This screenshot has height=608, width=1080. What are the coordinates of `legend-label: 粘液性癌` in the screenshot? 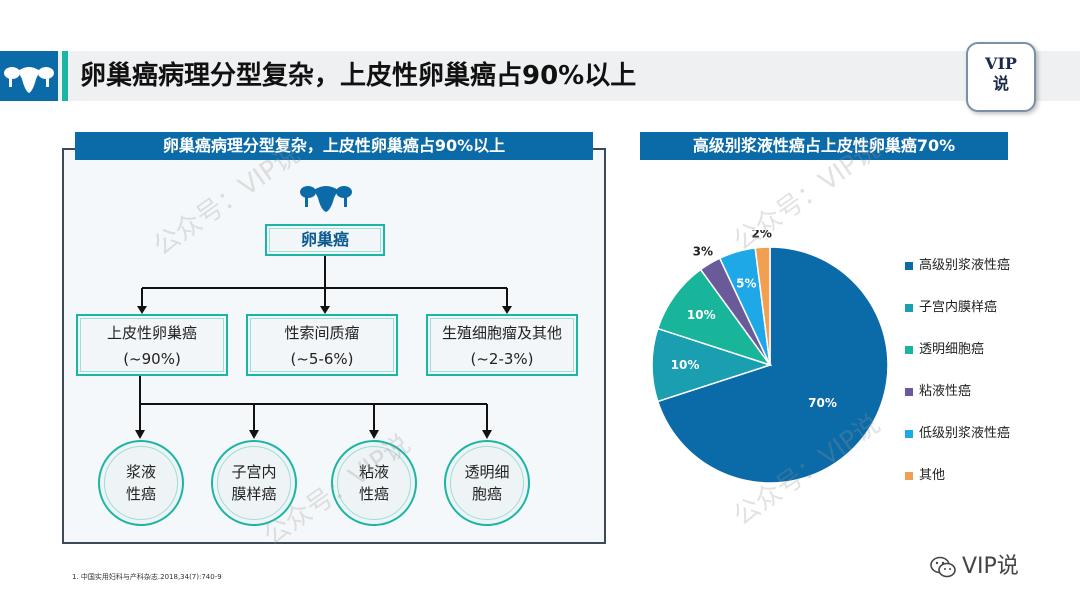 It's located at (945, 391).